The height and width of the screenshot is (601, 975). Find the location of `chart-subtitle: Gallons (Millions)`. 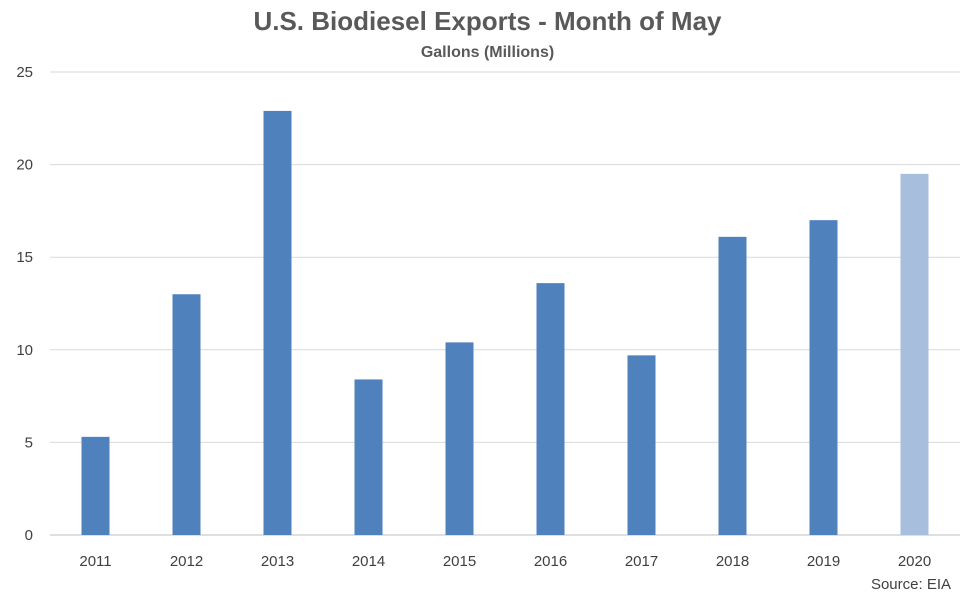

chart-subtitle: Gallons (Millions) is located at coordinates (487, 52).